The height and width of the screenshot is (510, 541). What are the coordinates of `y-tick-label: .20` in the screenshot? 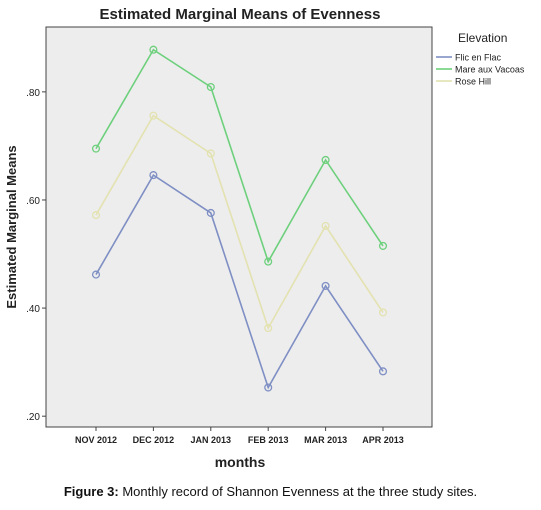 It's located at (33, 417).